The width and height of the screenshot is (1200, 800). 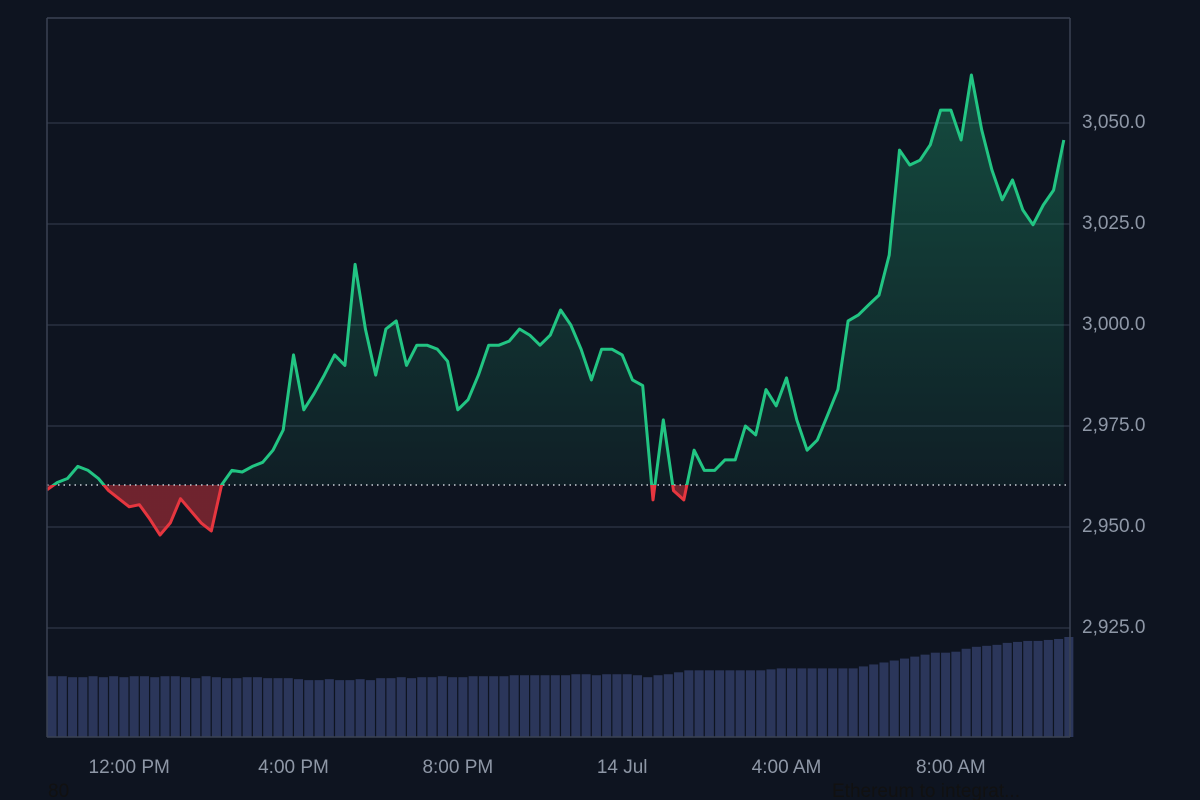 I want to click on x-tick-label: 8:00 AM, so click(x=951, y=767).